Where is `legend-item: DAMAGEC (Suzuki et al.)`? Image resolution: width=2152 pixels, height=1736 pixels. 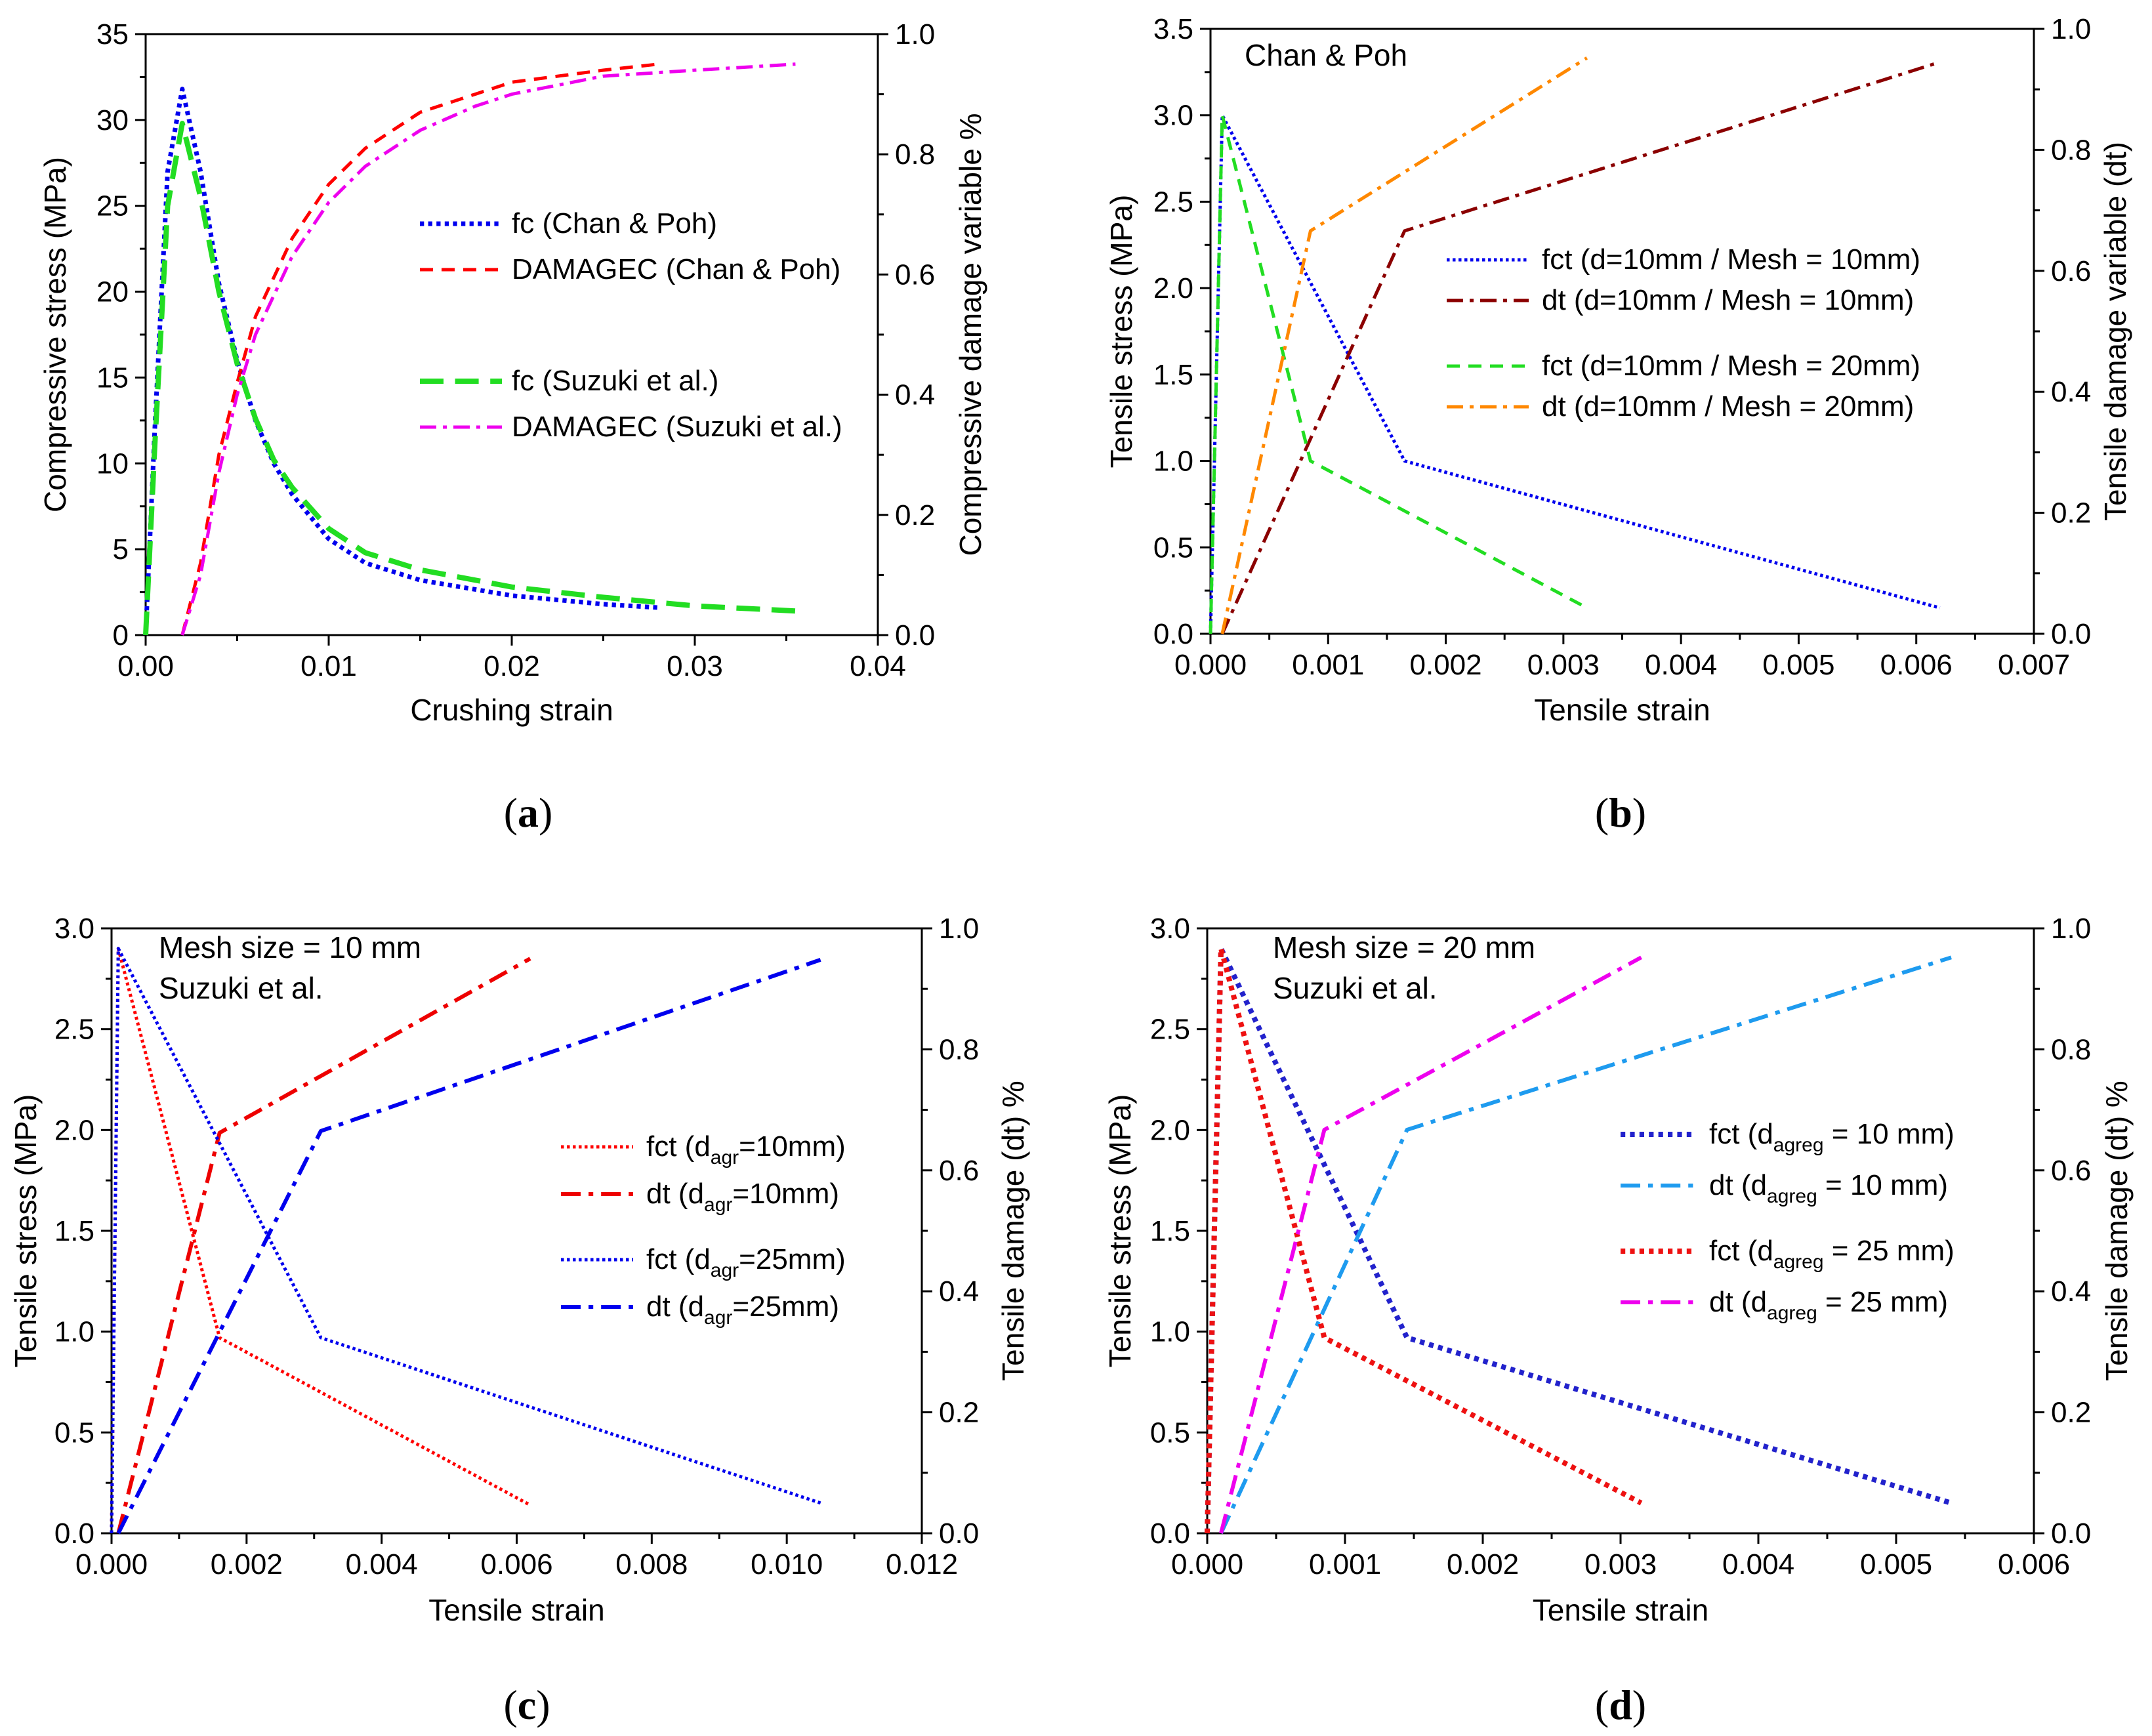
legend-item: DAMAGEC (Suzuki et al.) is located at coordinates (631, 427).